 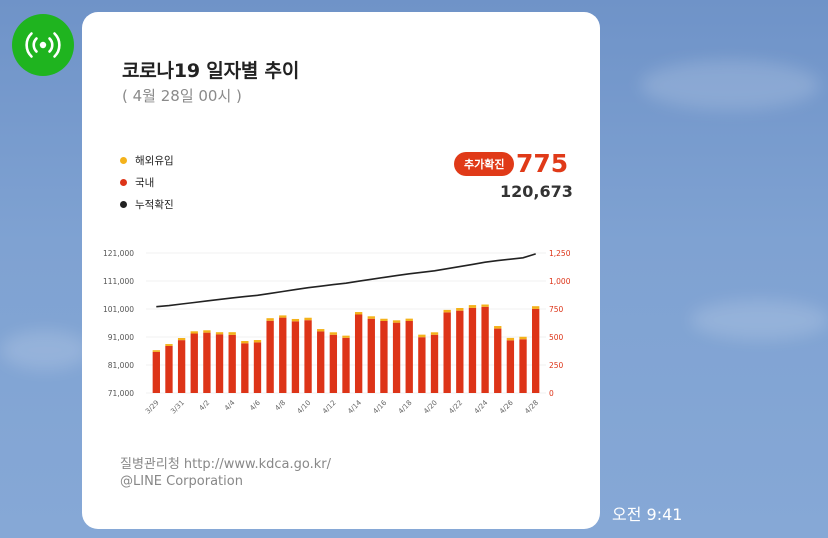 What do you see at coordinates (556, 365) in the screenshot?
I see `y-right-tick-label: 250` at bounding box center [556, 365].